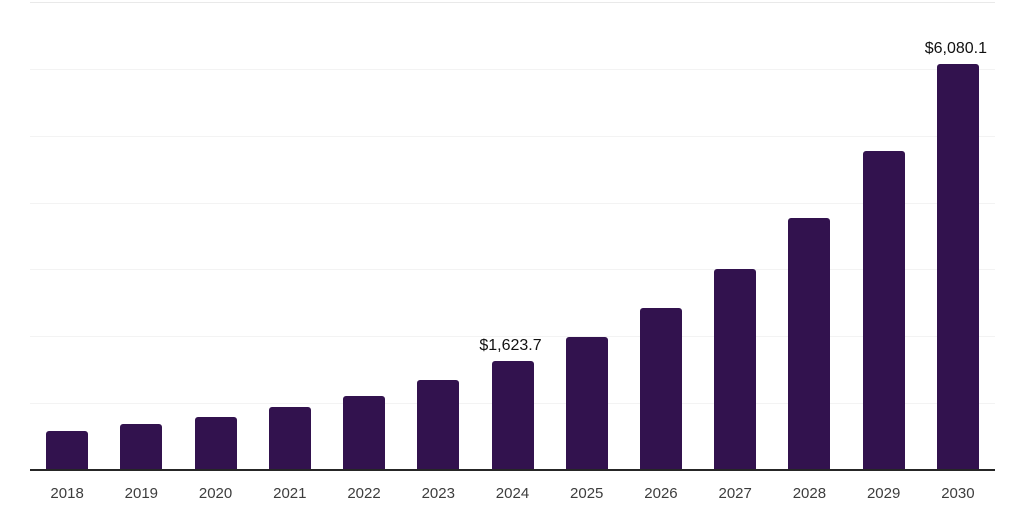  I want to click on x-axis-label-2025: 2025, so click(587, 493).